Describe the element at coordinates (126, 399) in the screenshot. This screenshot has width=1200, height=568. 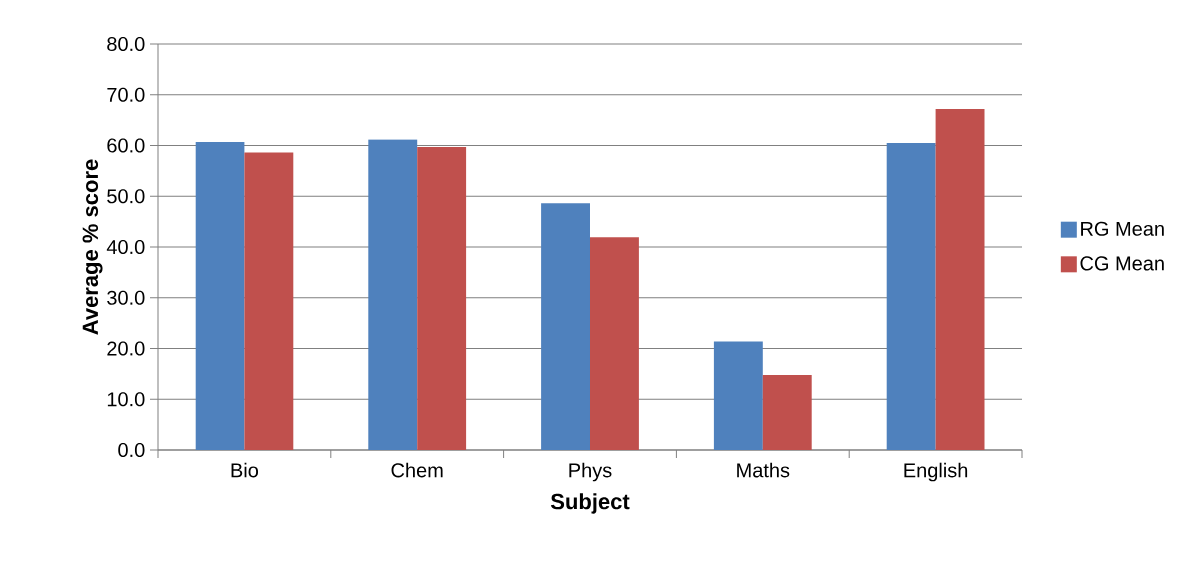
I see `y-tick-label: 10.0` at that location.